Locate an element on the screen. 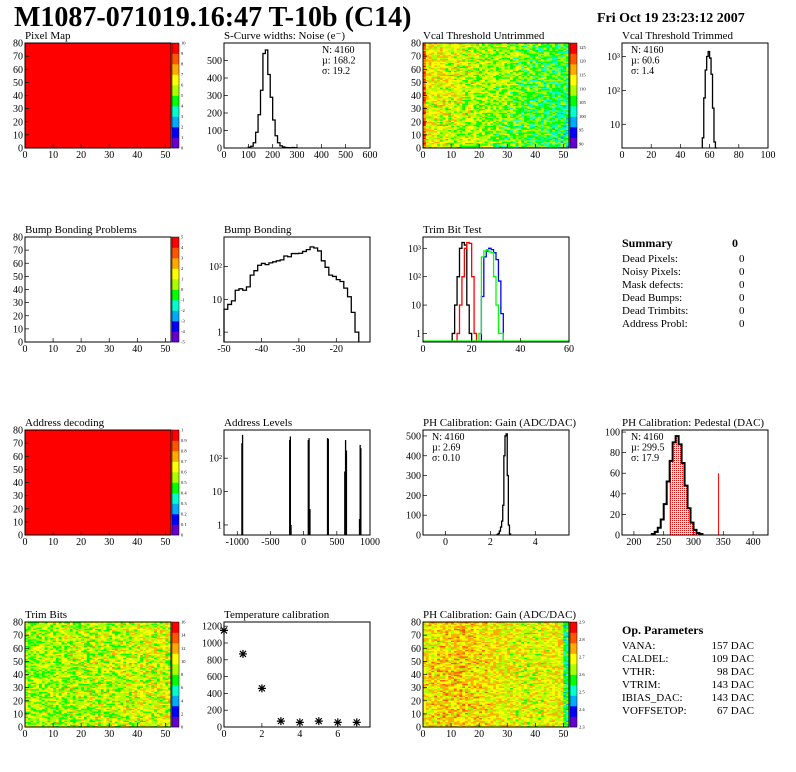 The height and width of the screenshot is (772, 796). y-tick-label: 20 is located at coordinates (18, 122).